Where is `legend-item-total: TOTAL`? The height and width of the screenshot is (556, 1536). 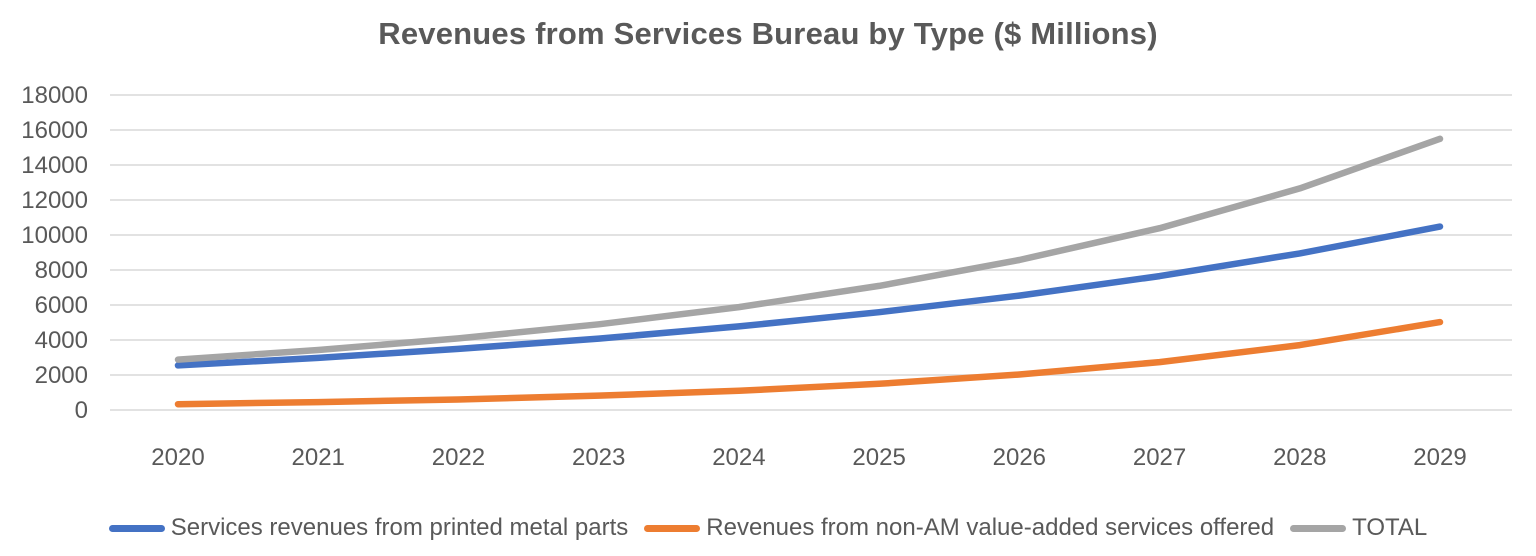
legend-item-total: TOTAL is located at coordinates (1358, 528).